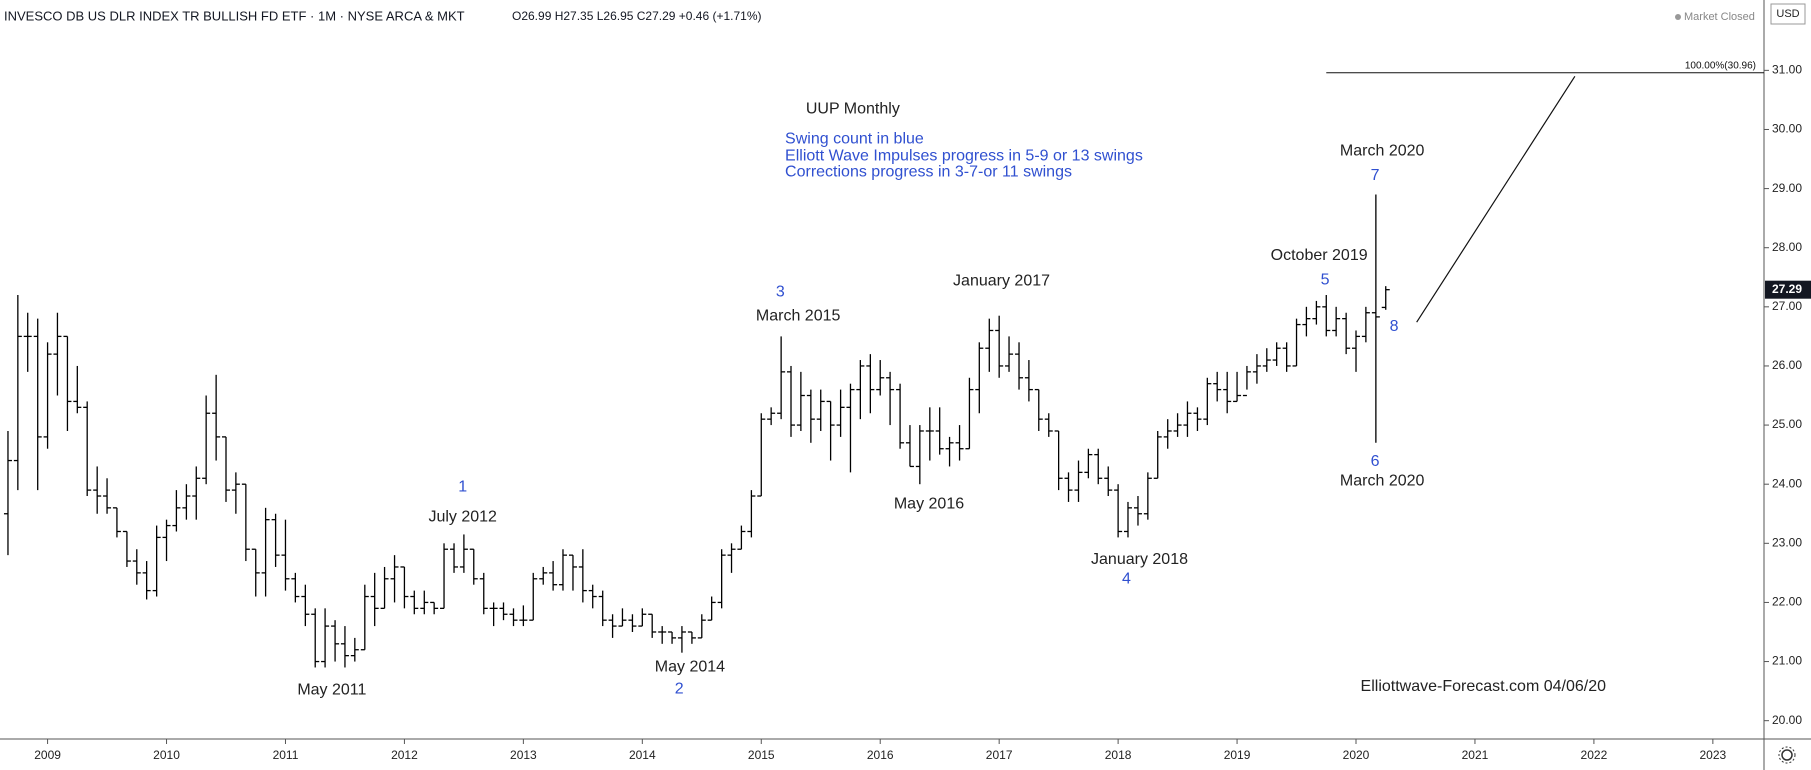 The image size is (1811, 770). I want to click on y-tick-label: 23.00, so click(1787, 542).